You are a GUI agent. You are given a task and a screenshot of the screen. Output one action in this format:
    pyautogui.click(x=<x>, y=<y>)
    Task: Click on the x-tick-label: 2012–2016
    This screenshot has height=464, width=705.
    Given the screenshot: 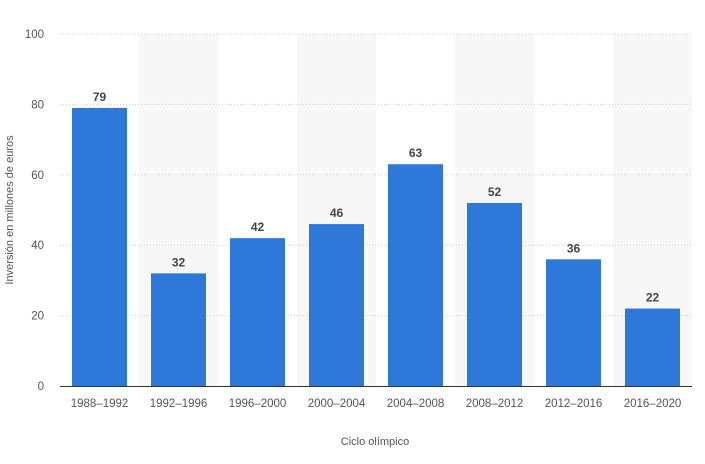 What is the action you would take?
    pyautogui.click(x=574, y=404)
    